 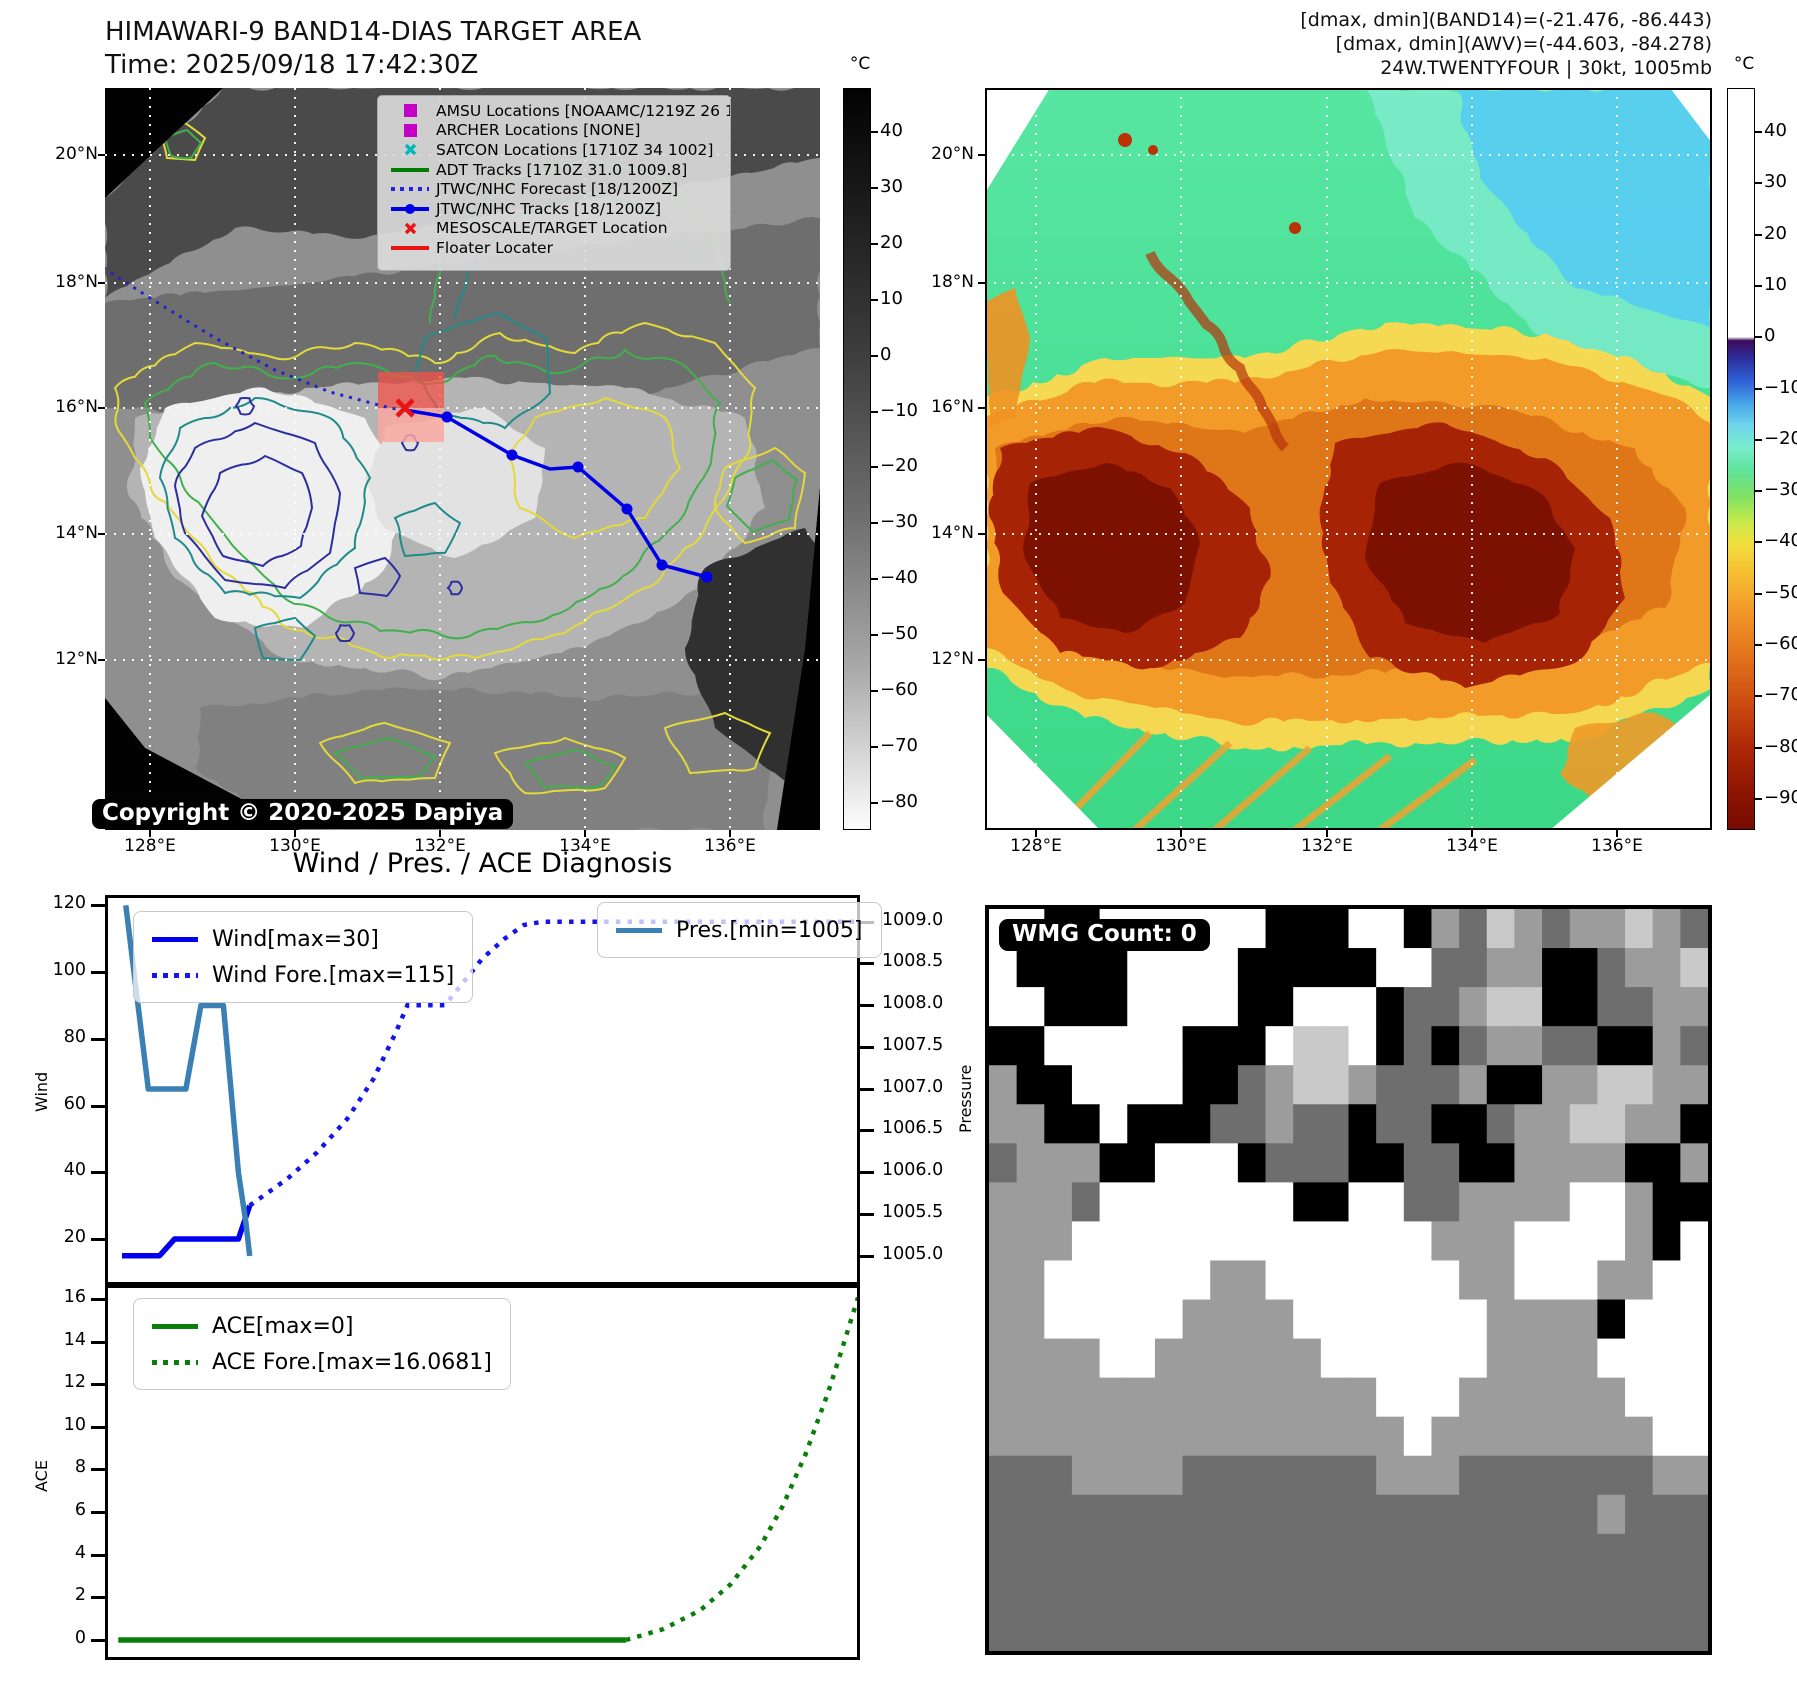 What do you see at coordinates (981, 155) in the screenshot?
I see `right-map-y-tickmark` at bounding box center [981, 155].